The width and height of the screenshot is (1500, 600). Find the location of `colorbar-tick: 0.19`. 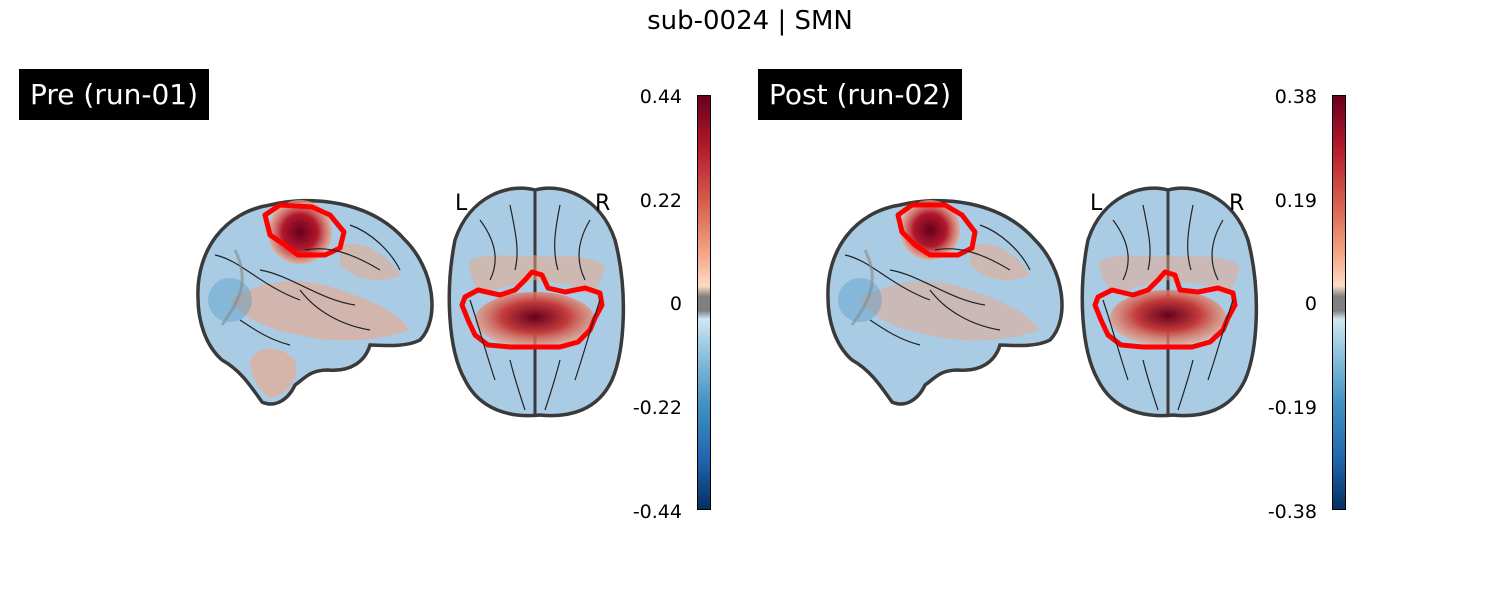

colorbar-tick: 0.19 is located at coordinates (1295, 201).